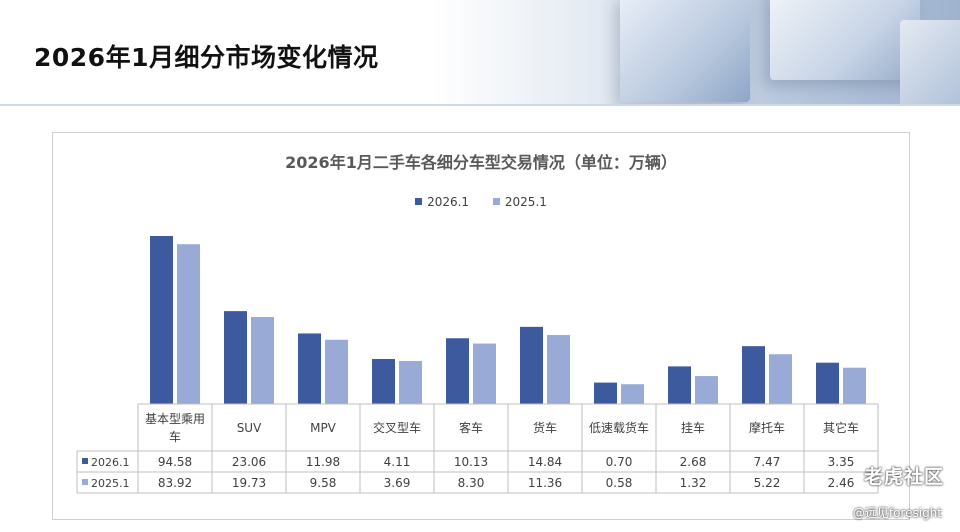 This screenshot has width=960, height=532. What do you see at coordinates (841, 483) in the screenshot?
I see `data-label-2025.1: 2.46` at bounding box center [841, 483].